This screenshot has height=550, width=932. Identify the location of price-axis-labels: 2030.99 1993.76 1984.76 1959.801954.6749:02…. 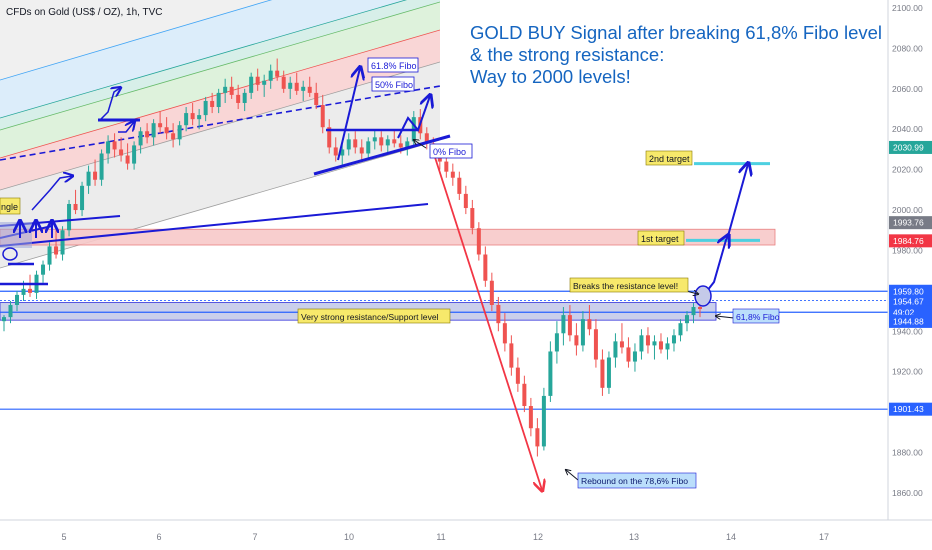
(910, 278).